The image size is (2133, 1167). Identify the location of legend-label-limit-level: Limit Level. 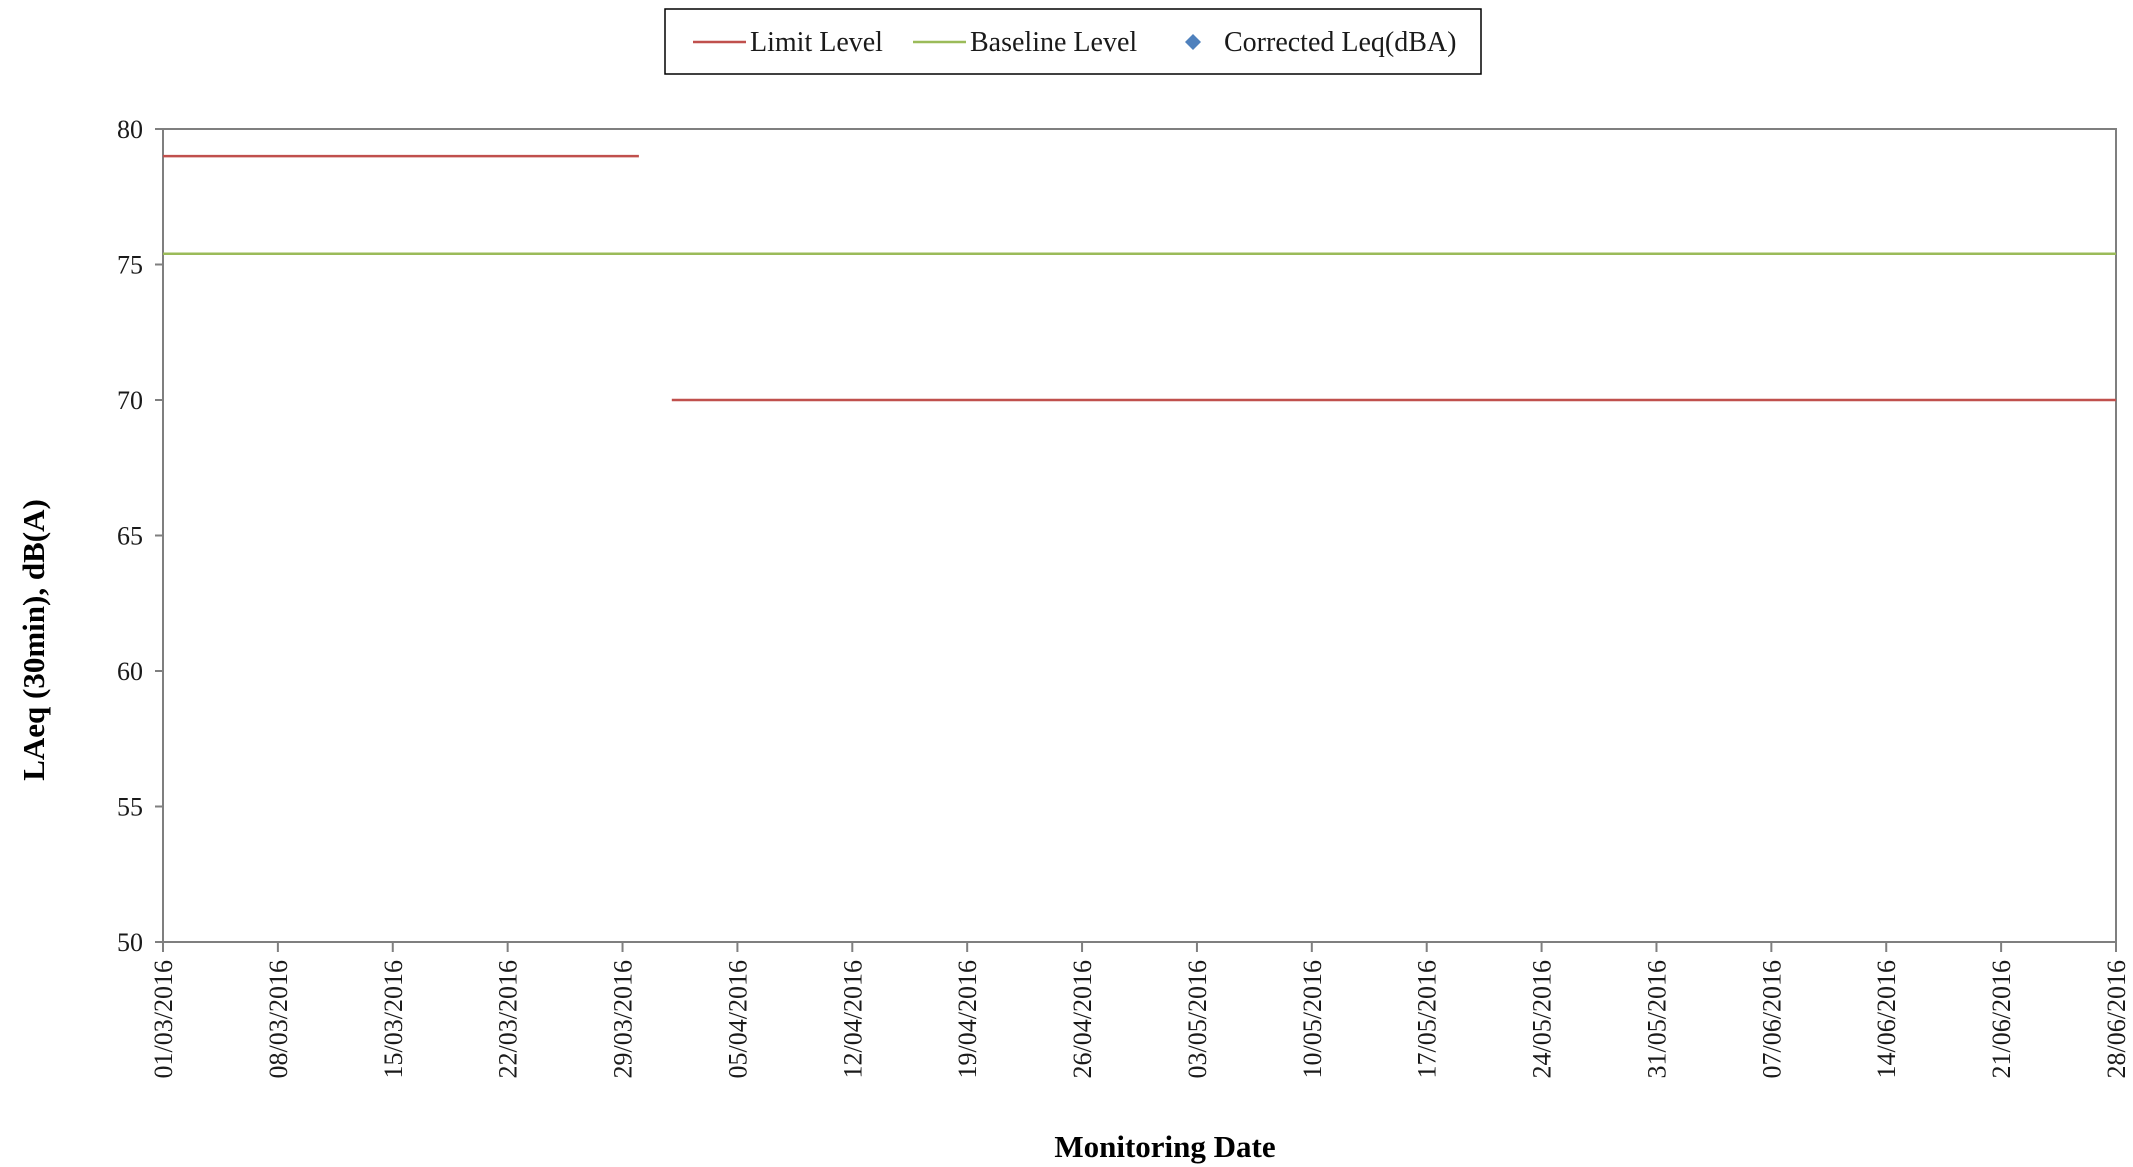
(816, 42).